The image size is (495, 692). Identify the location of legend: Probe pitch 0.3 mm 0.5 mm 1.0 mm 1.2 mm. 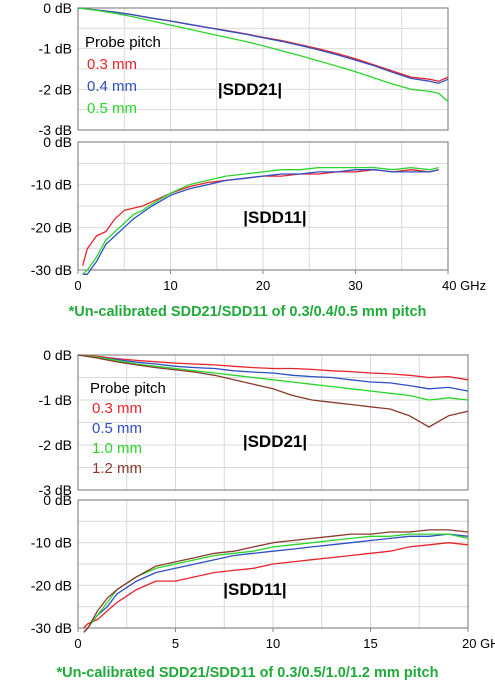
(128, 428).